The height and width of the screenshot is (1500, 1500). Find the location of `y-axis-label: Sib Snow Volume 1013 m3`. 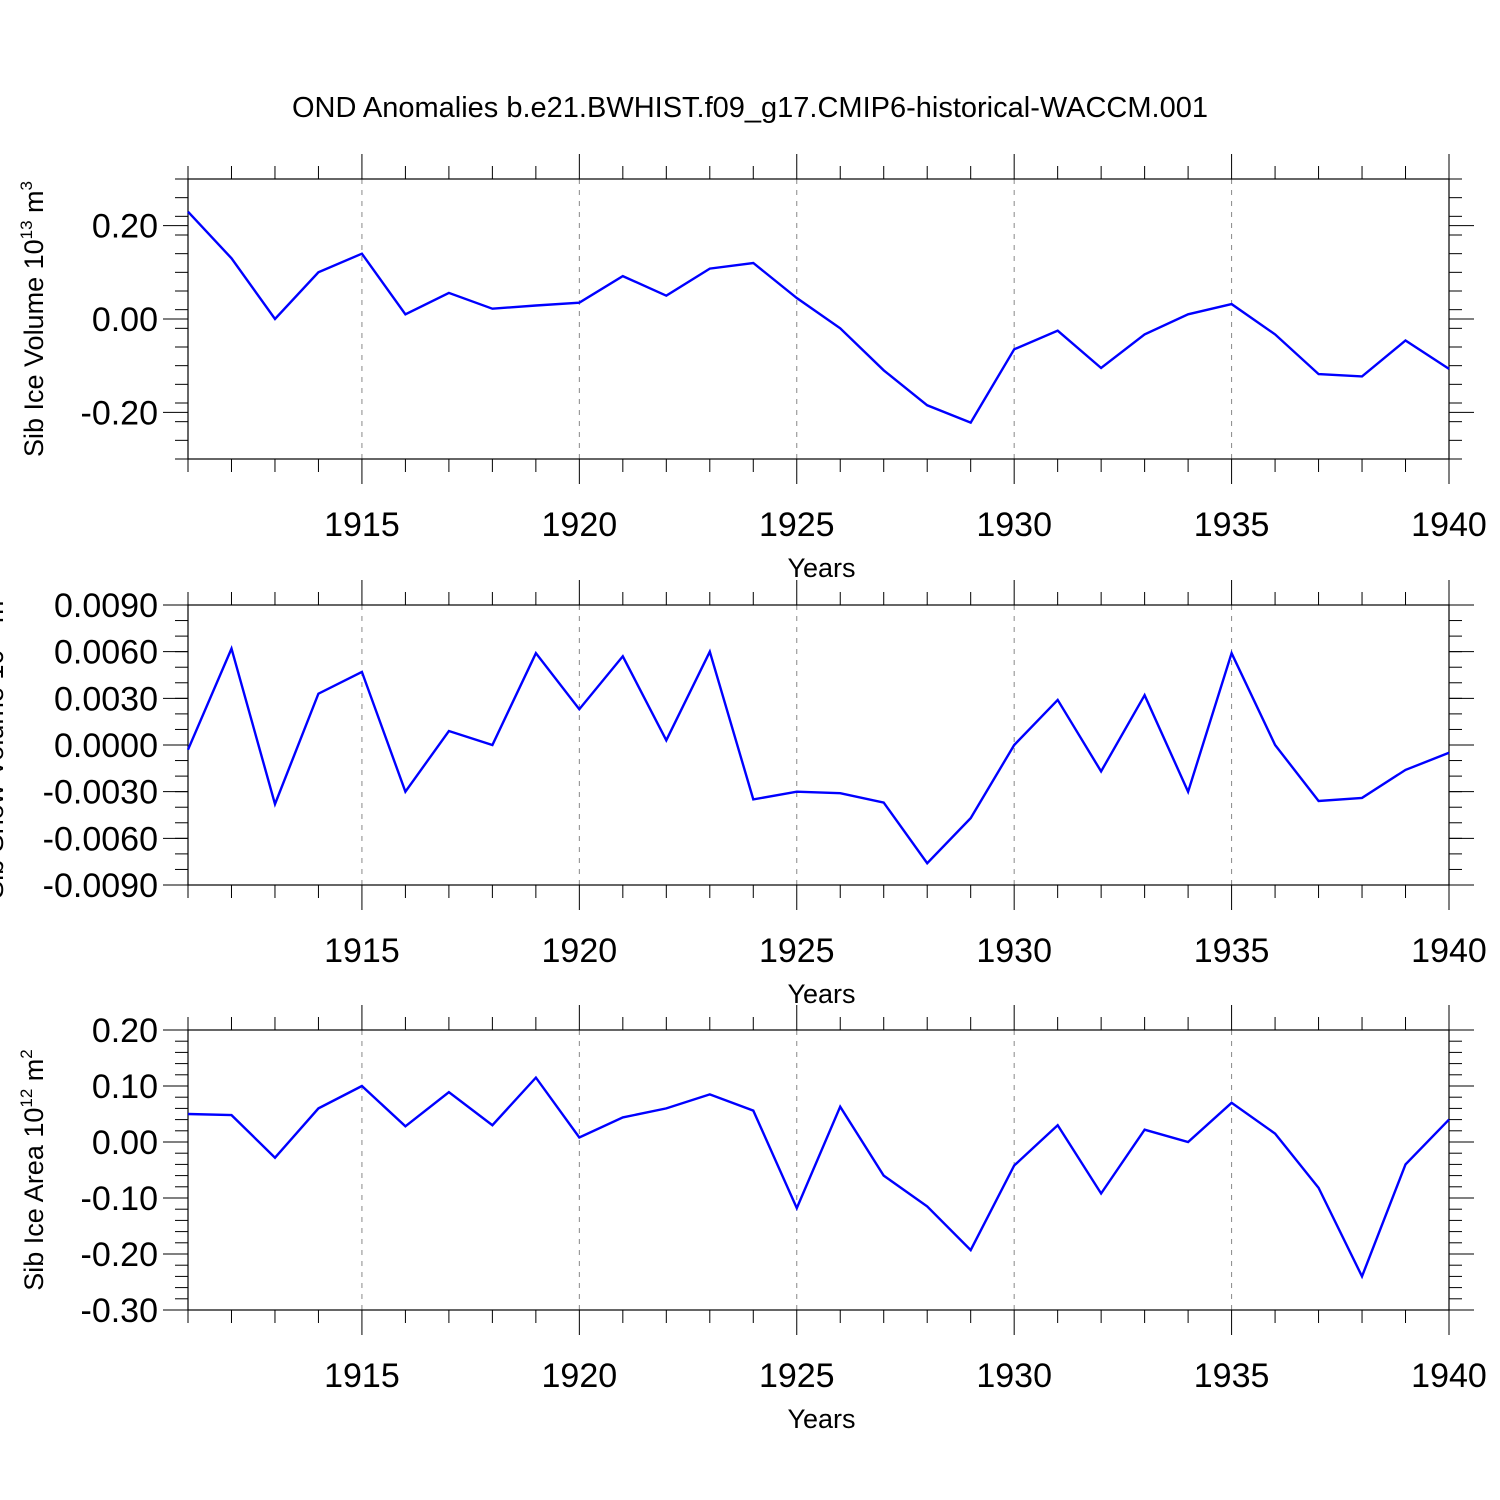

y-axis-label: Sib Snow Volume 1013 m3 is located at coordinates (4, 745).